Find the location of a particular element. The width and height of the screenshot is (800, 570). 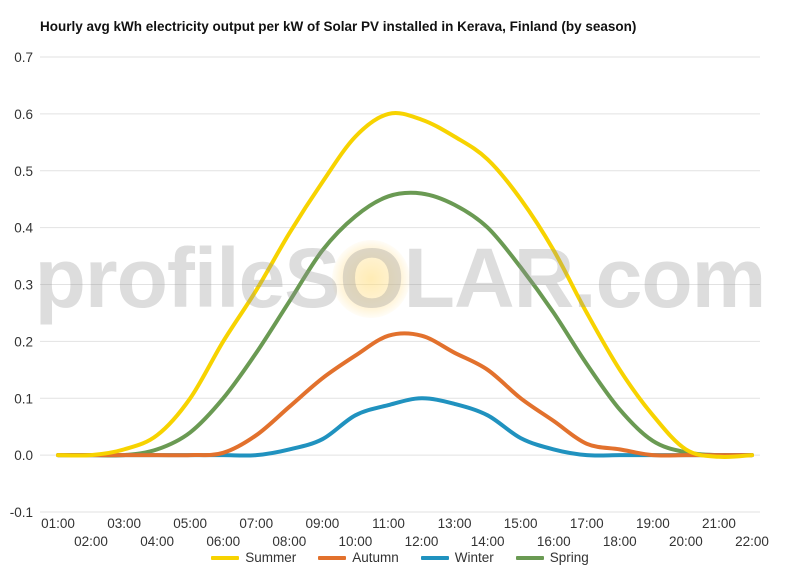

x-tick-label: 10:00 is located at coordinates (356, 541).